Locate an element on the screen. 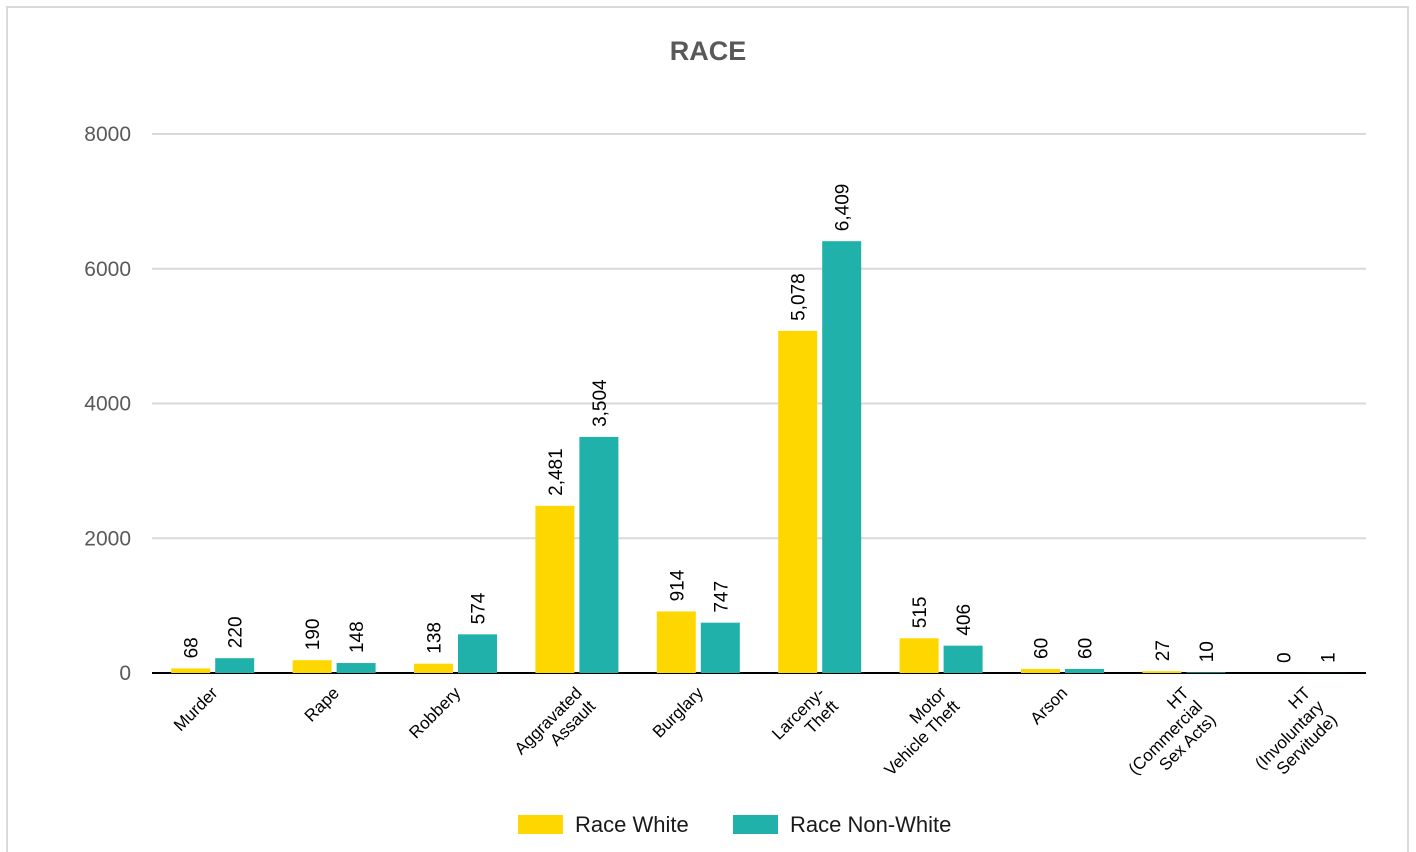 Image resolution: width=1416 pixels, height=852 pixels. data-label: 0 is located at coordinates (1284, 657).